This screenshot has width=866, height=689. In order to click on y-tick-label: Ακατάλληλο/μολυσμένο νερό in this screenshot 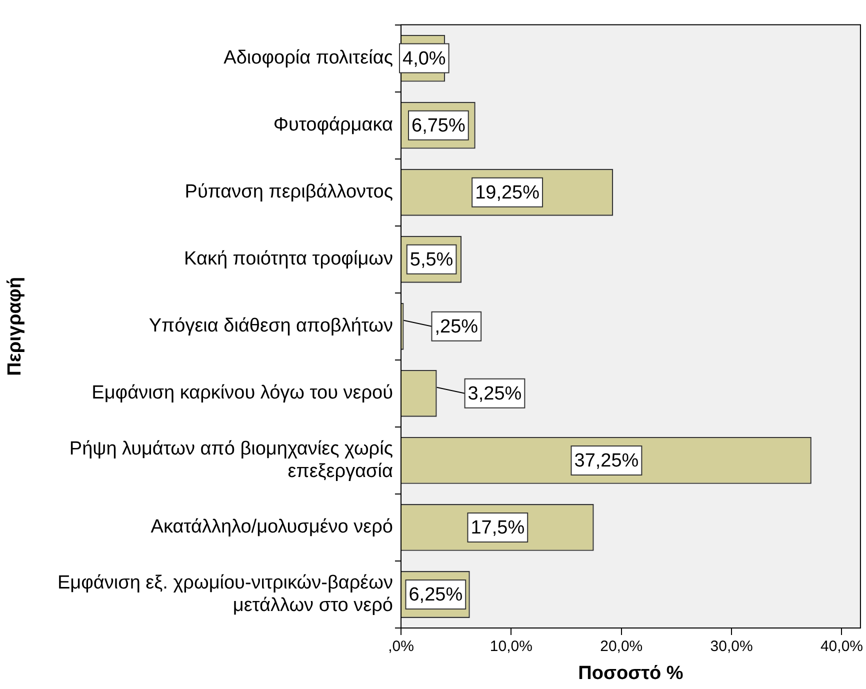, I will do `click(271, 527)`.